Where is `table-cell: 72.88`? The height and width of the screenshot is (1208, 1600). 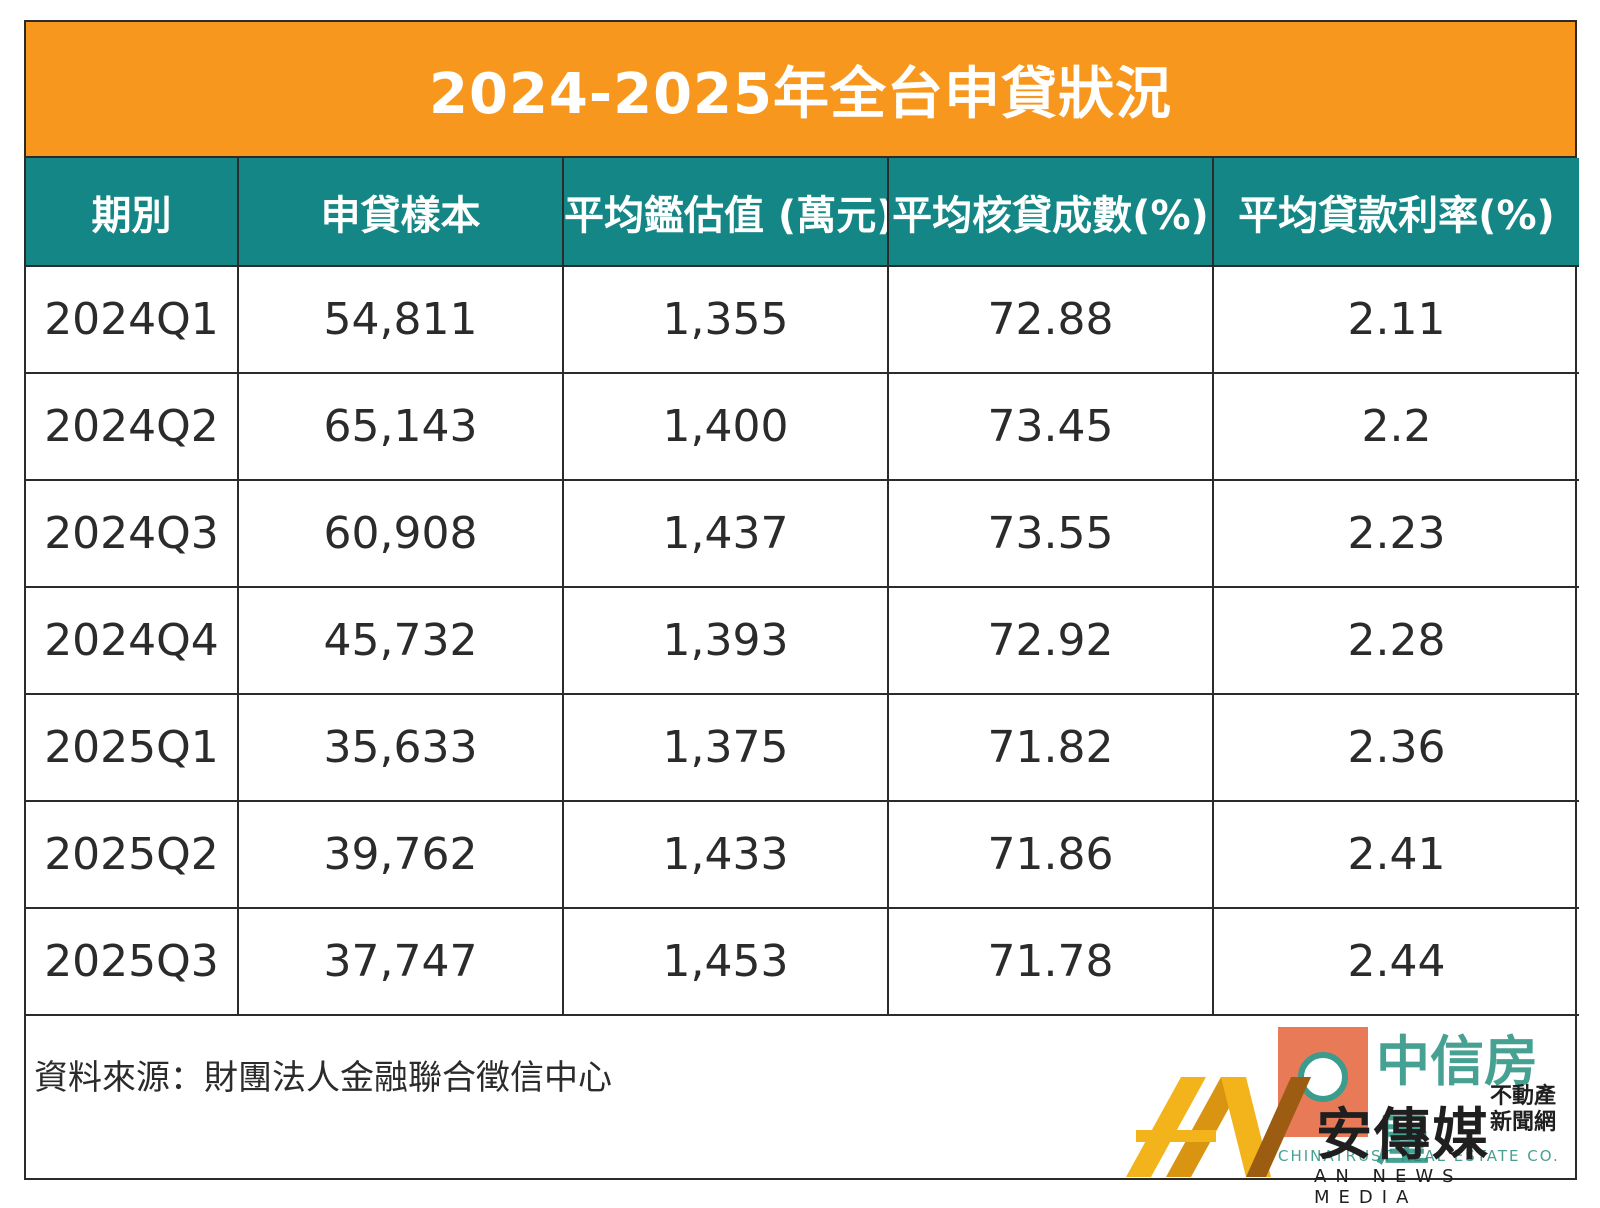
table-cell: 72.88 is located at coordinates (1050, 319).